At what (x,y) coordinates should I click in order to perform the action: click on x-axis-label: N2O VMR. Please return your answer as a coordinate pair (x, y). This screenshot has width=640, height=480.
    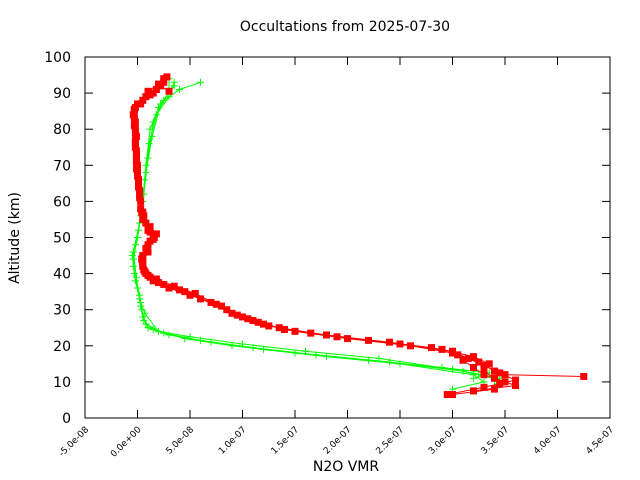
    Looking at the image, I should click on (346, 467).